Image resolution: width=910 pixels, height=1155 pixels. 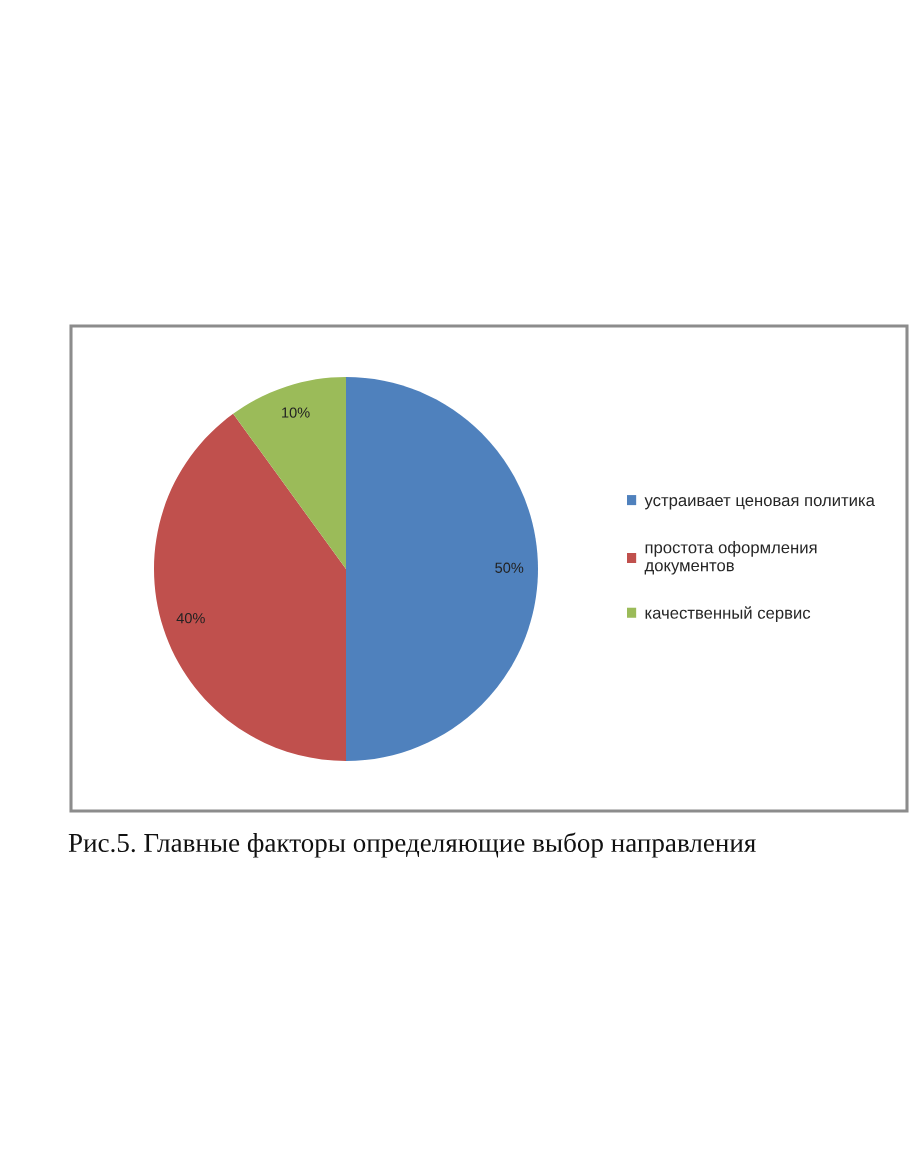 What do you see at coordinates (509, 567) in the screenshot?
I see `data-label: 50%` at bounding box center [509, 567].